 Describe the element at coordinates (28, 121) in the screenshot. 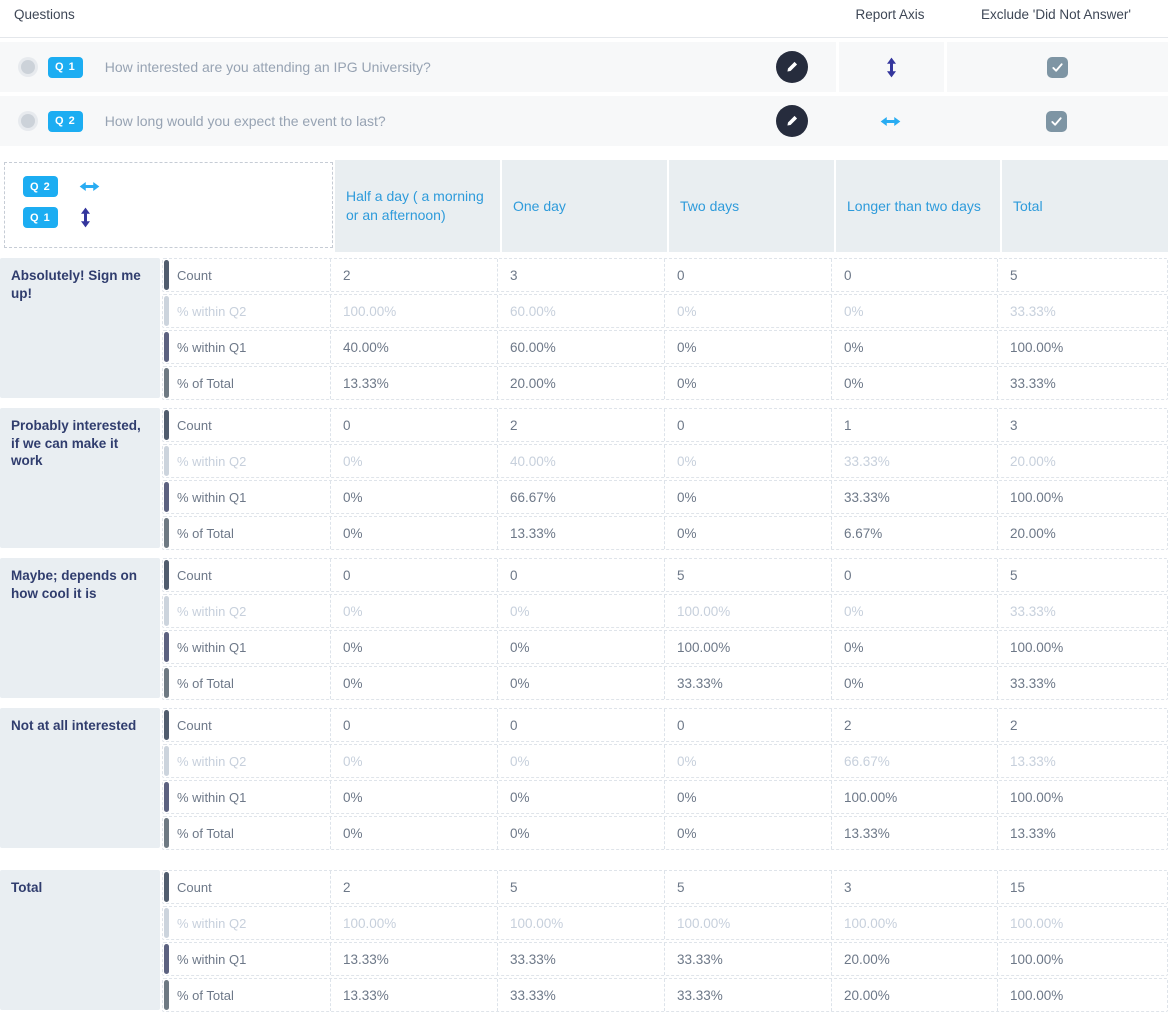

I see `question-q2-radio` at that location.